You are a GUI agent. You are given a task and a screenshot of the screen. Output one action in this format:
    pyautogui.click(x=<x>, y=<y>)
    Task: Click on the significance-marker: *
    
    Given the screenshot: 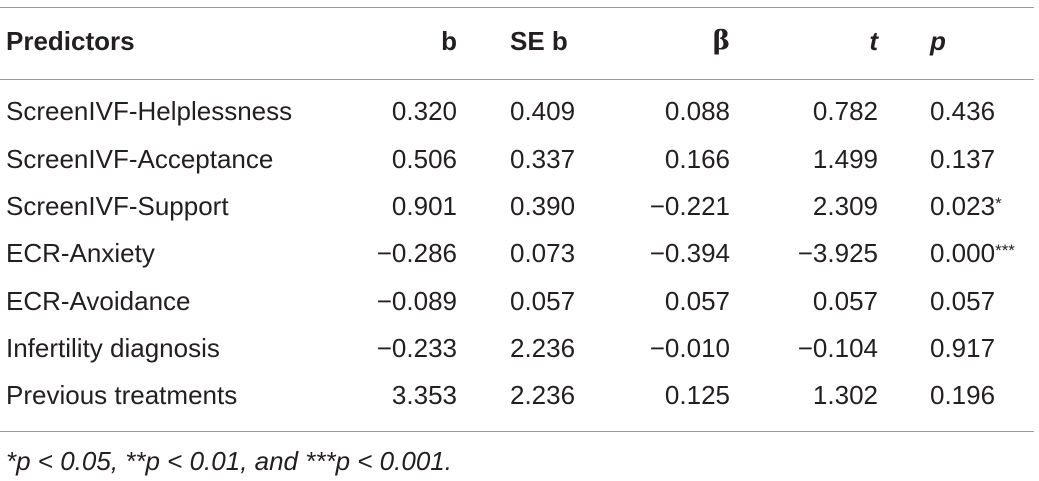 What is the action you would take?
    pyautogui.click(x=998, y=203)
    